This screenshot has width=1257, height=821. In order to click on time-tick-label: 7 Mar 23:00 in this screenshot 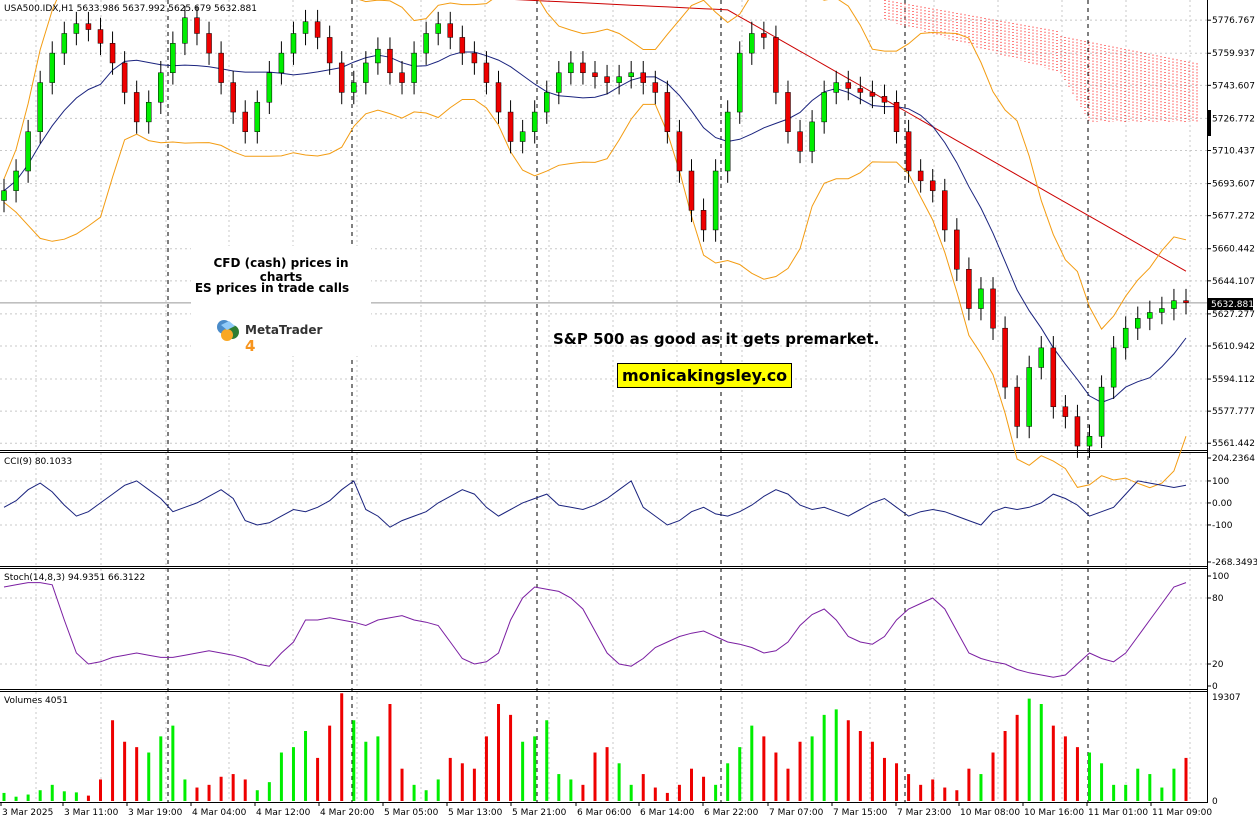, I will do `click(924, 813)`.